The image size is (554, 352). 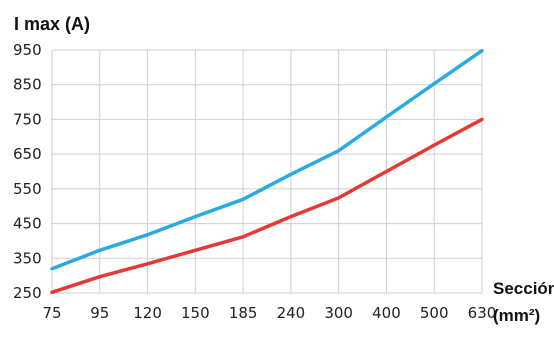 I want to click on x-tick-label: 630, so click(x=482, y=313).